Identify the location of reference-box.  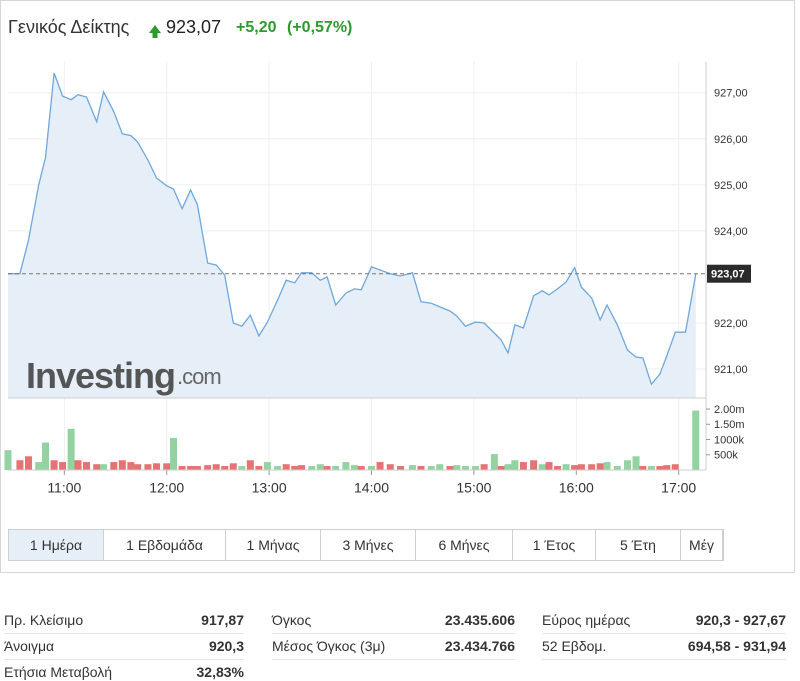
(729, 273).